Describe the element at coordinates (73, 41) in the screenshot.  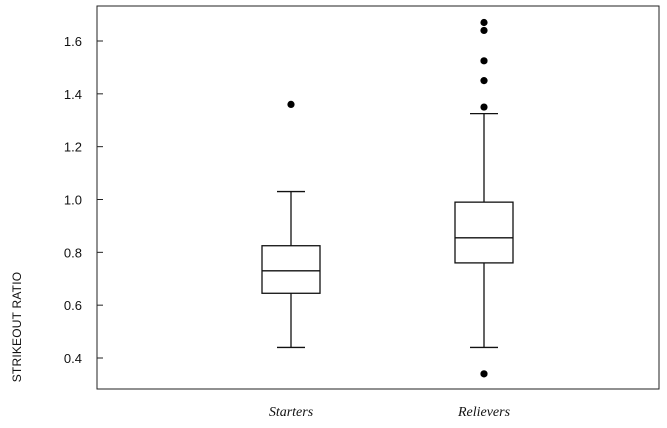
I see `y-tick-label: 1.6` at that location.